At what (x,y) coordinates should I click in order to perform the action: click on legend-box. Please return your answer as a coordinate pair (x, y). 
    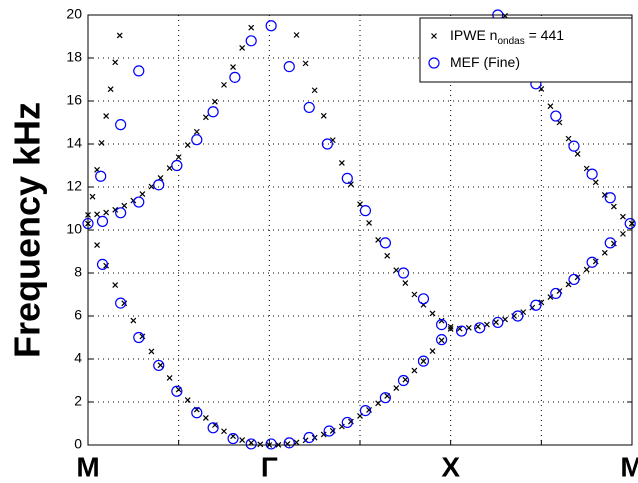
    Looking at the image, I should click on (526, 50).